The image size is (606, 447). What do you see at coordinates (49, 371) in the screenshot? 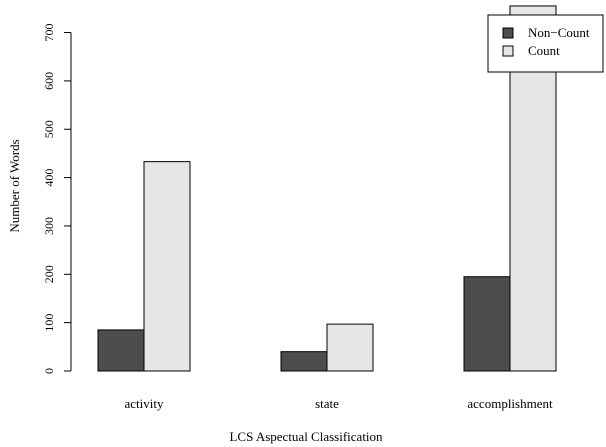
I see `y-tick-label: 0` at bounding box center [49, 371].